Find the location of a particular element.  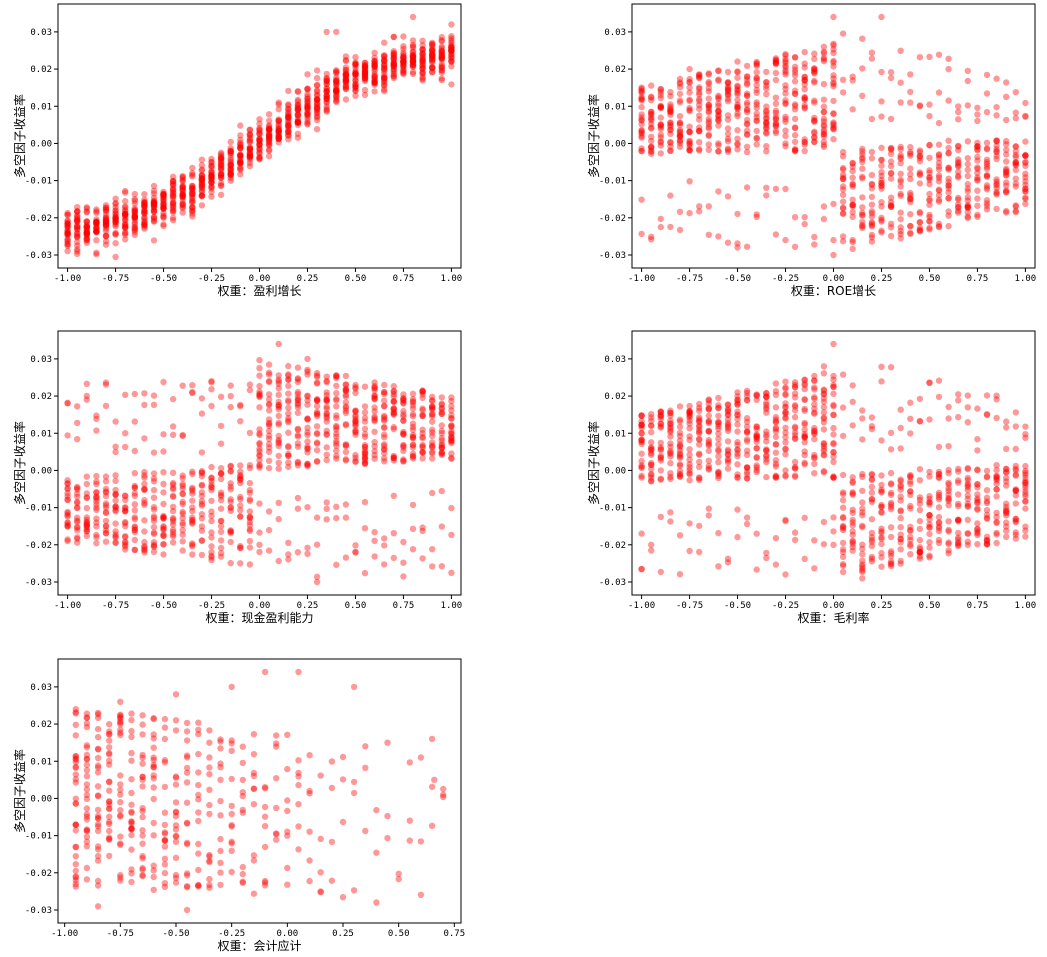

y-tick-label: 0.02 is located at coordinates (615, 70).